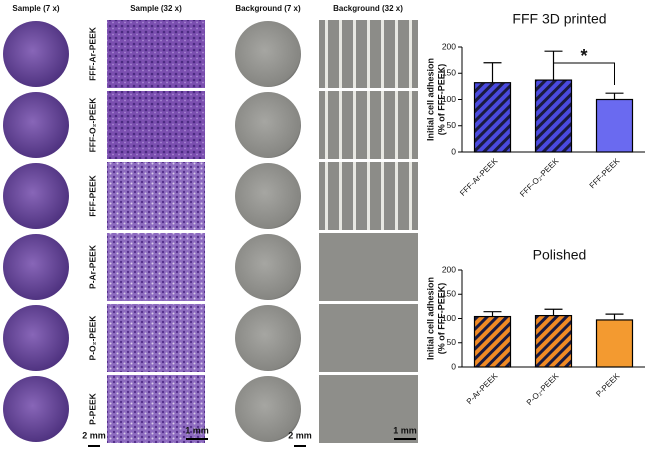 The height and width of the screenshot is (449, 650). I want to click on x-tick-label: FFF-PEEK, so click(605, 173).